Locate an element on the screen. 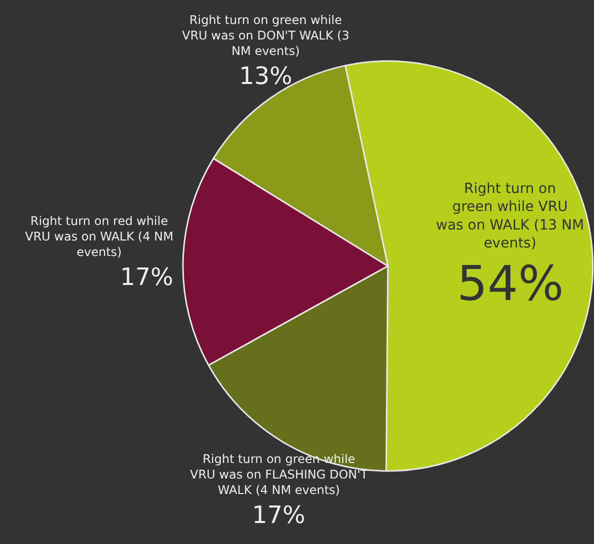 This screenshot has width=594, height=544. data-label: 13% is located at coordinates (265, 76).